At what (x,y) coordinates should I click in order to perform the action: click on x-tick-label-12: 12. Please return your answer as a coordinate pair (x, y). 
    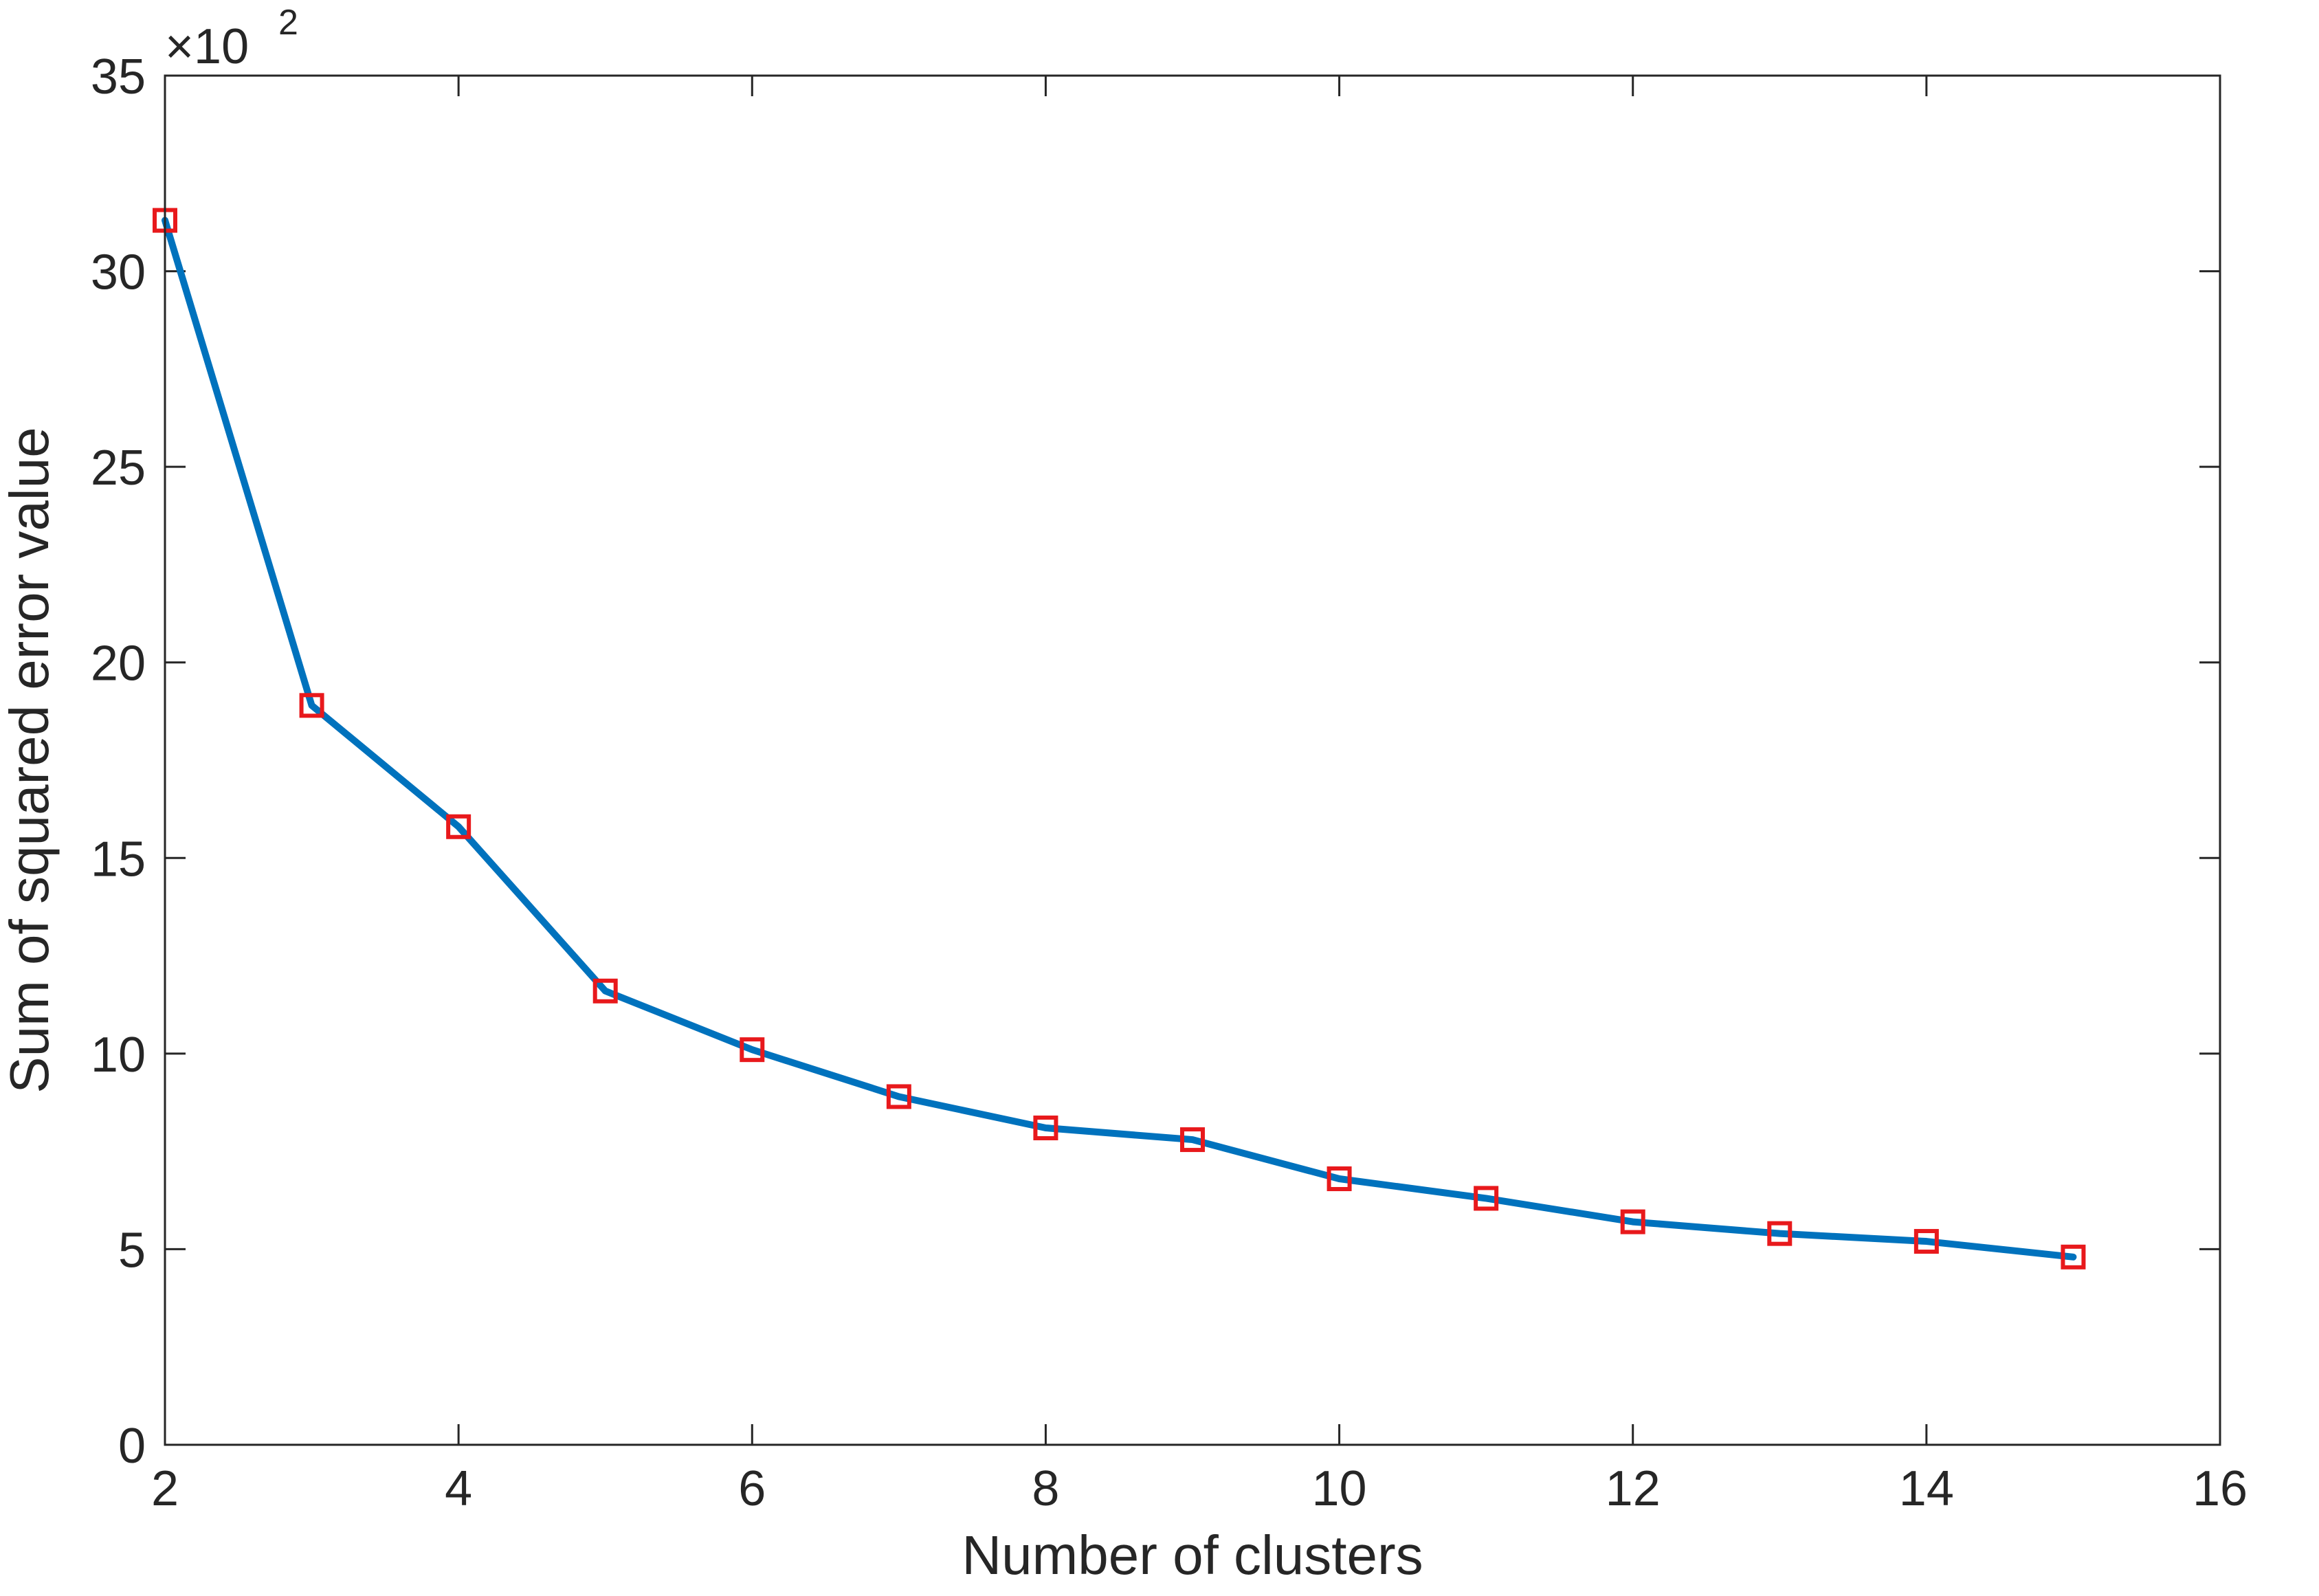
    Looking at the image, I should click on (1633, 1488).